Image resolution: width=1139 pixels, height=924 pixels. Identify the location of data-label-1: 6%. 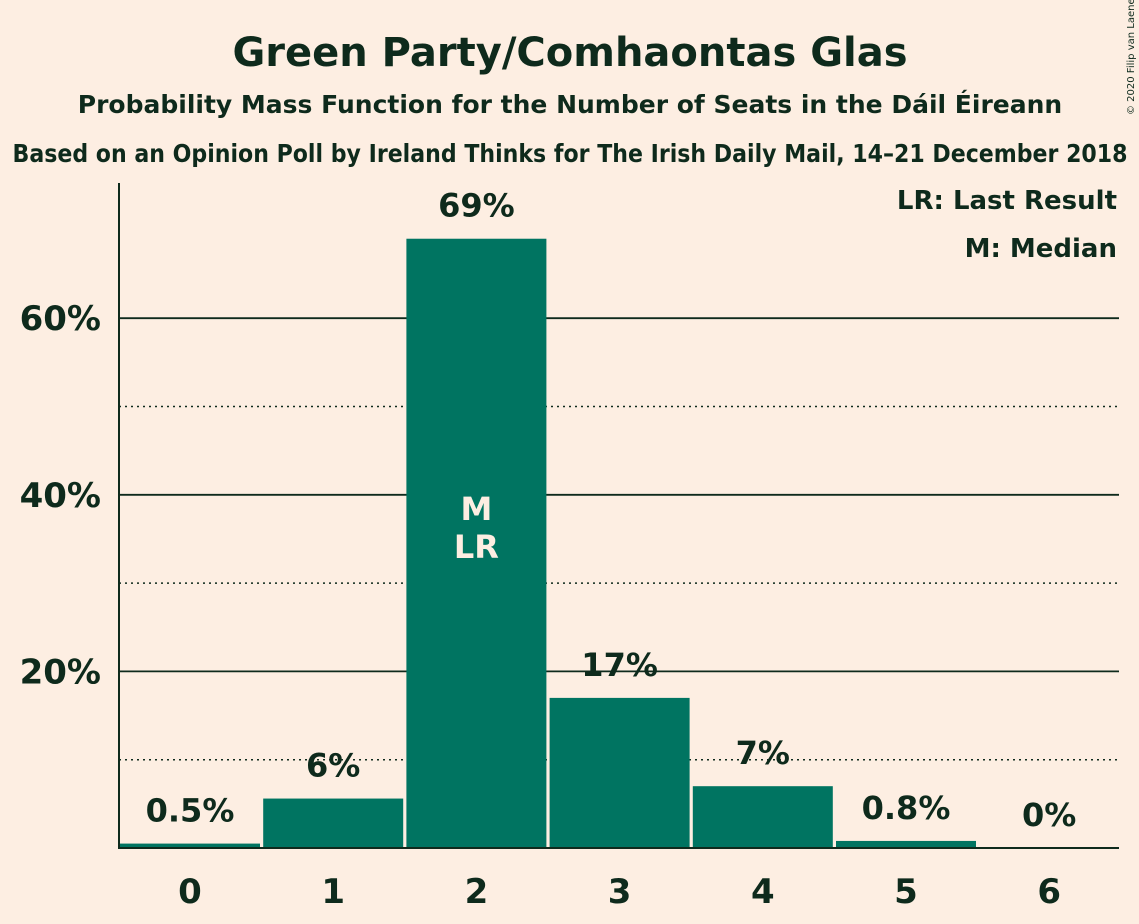
(333, 766).